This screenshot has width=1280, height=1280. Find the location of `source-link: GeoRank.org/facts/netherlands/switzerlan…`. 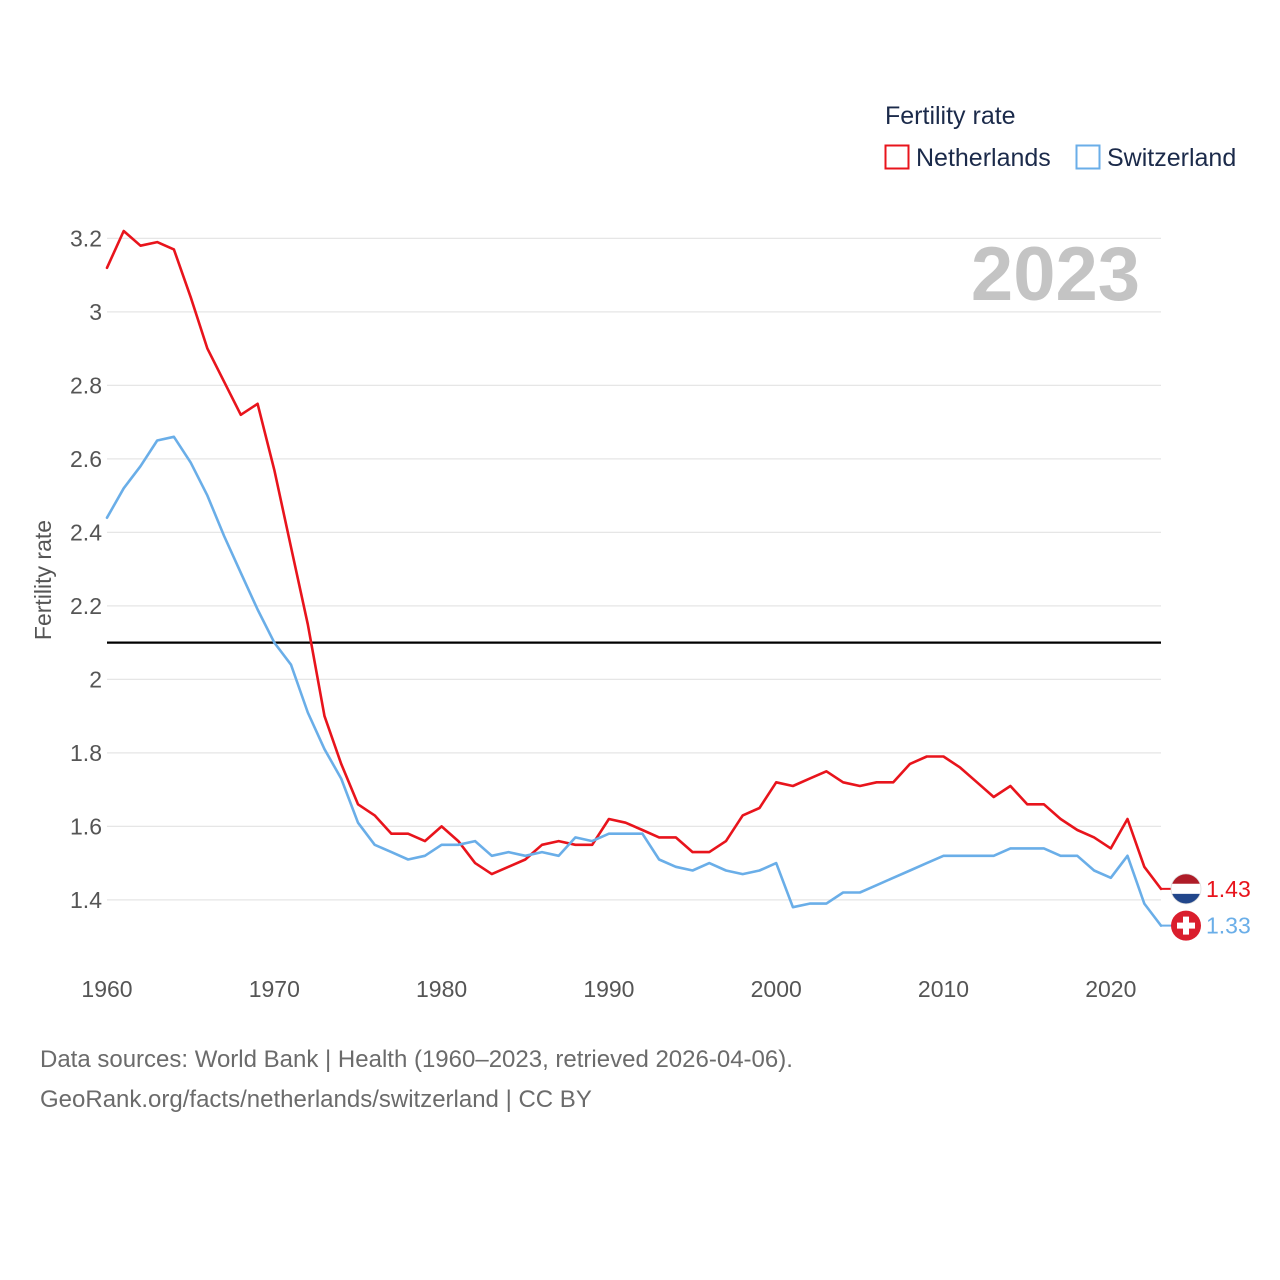

source-link: GeoRank.org/facts/netherlands/switzerlan… is located at coordinates (316, 1099).